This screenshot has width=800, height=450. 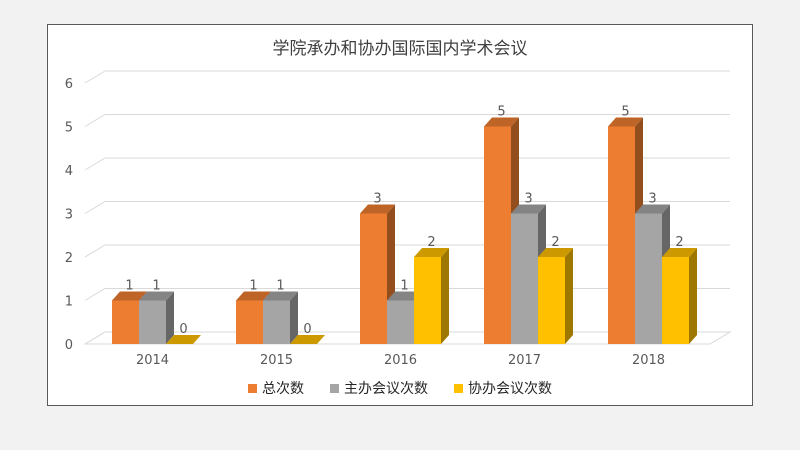 I want to click on legend-item-cohost: 协办会议次数, so click(x=503, y=388).